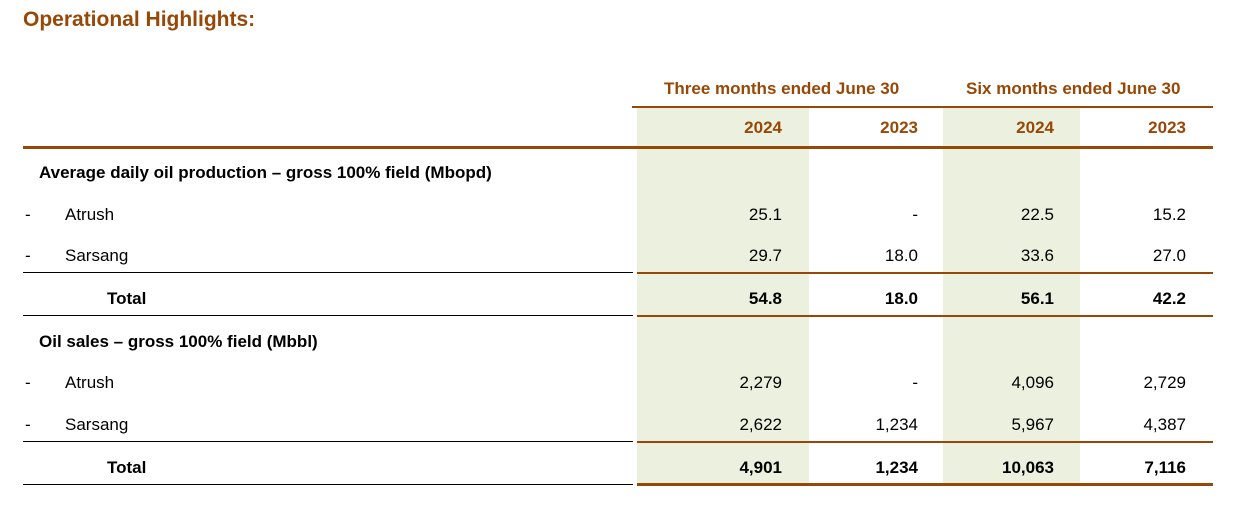  I want to click on total-cell: 4,901, so click(760, 467).